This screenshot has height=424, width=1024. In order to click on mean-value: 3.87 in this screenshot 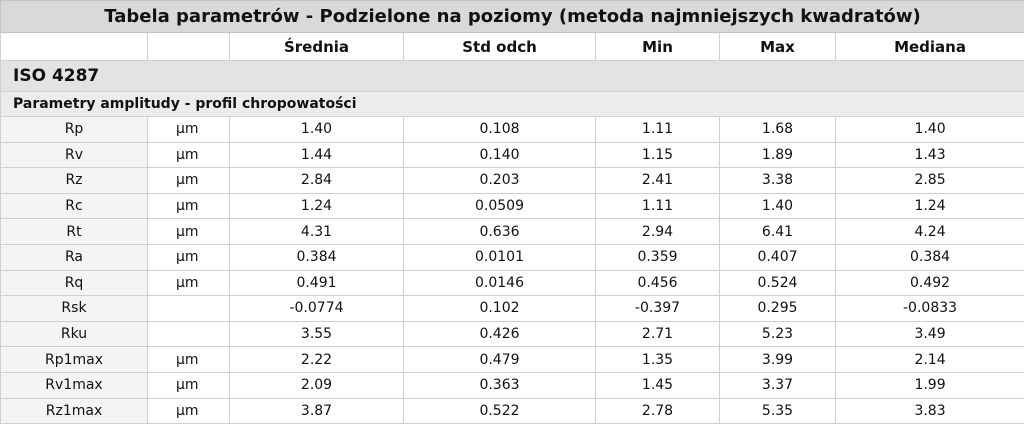, I will do `click(316, 410)`.